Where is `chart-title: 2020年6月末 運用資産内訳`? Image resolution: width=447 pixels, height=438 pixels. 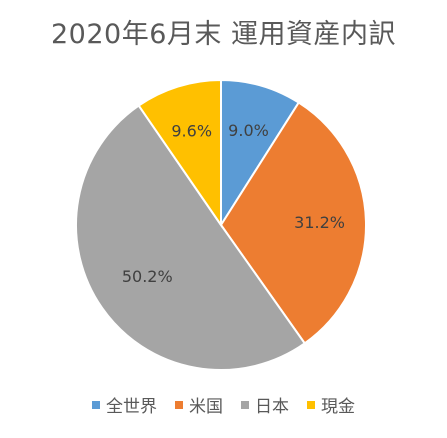
chart-title: 2020年6月末 運用資産内訳 is located at coordinates (223, 34).